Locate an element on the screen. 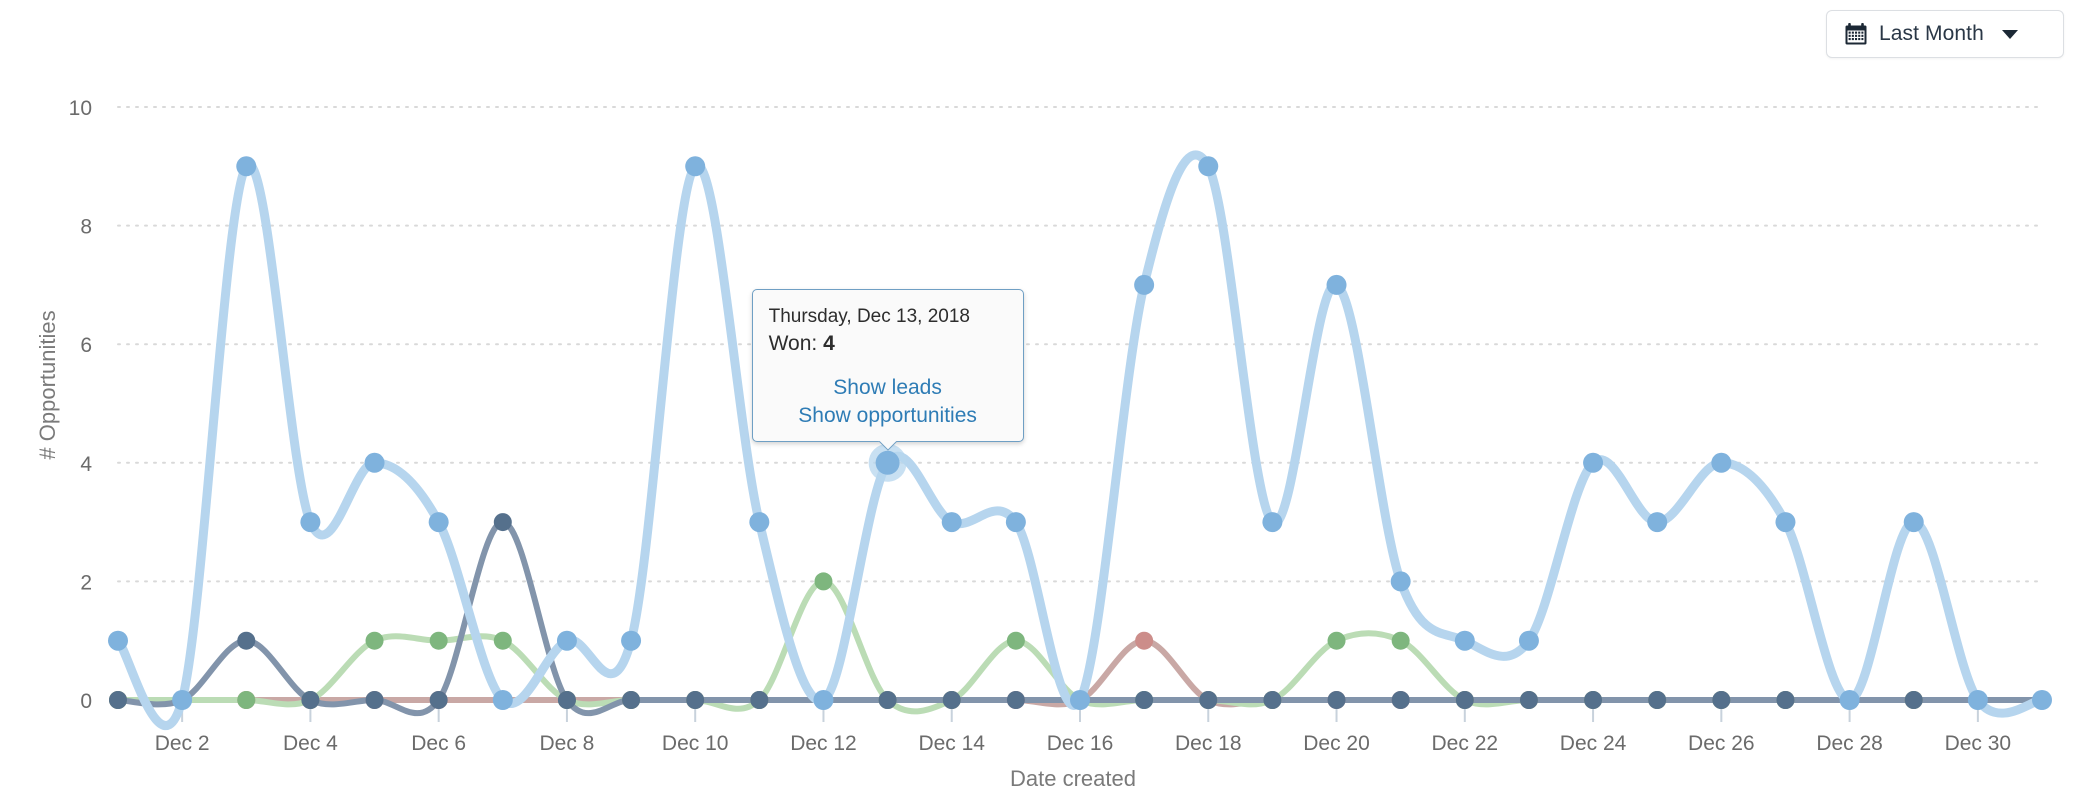  y-axis-tick-label: 6 is located at coordinates (86, 345).